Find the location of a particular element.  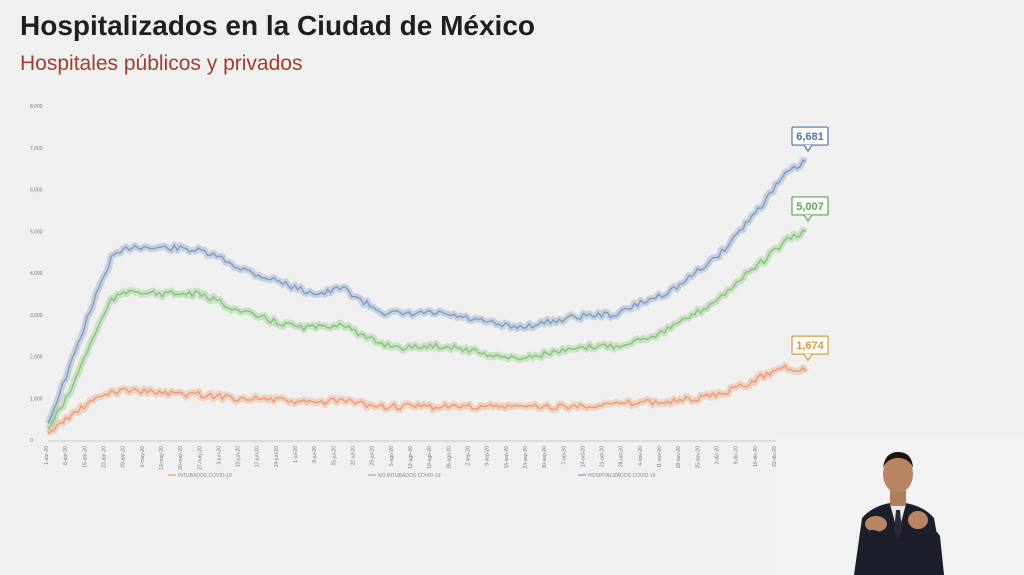

callout-label: 1,674 is located at coordinates (810, 346).